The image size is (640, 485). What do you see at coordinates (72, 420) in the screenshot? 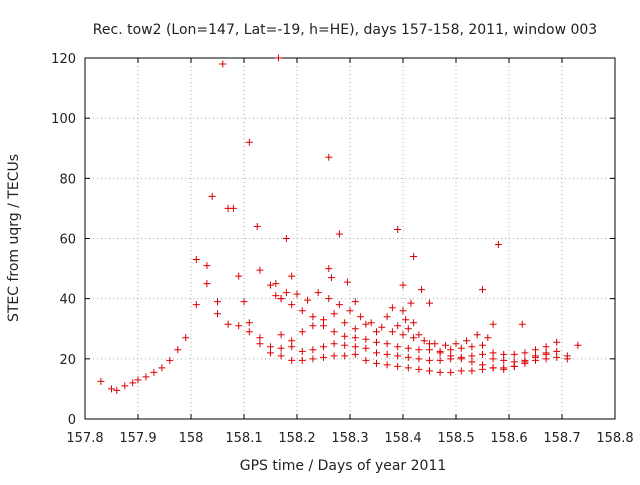
I see `y-tick-label: 0` at bounding box center [72, 420].